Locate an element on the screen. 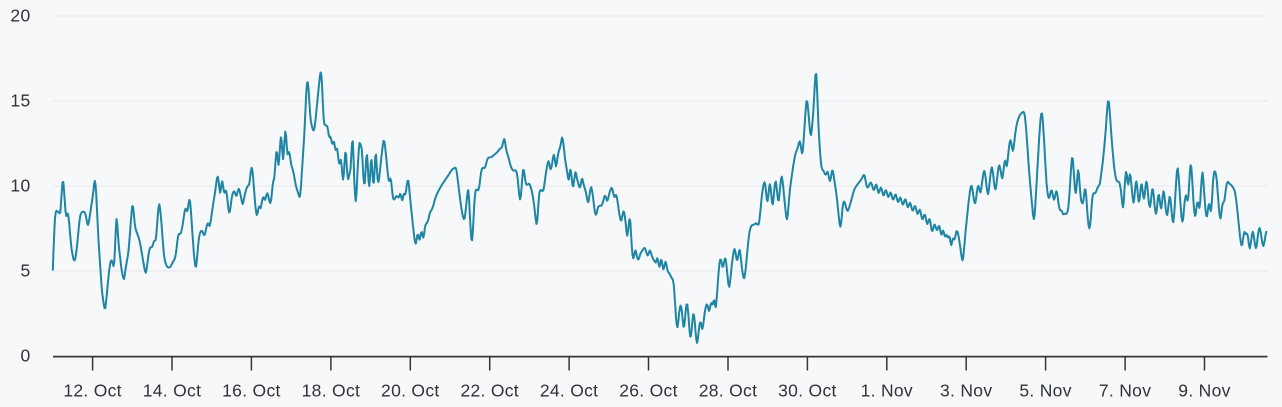 The width and height of the screenshot is (1282, 407). svg-text: 5. Nov is located at coordinates (1045, 391).